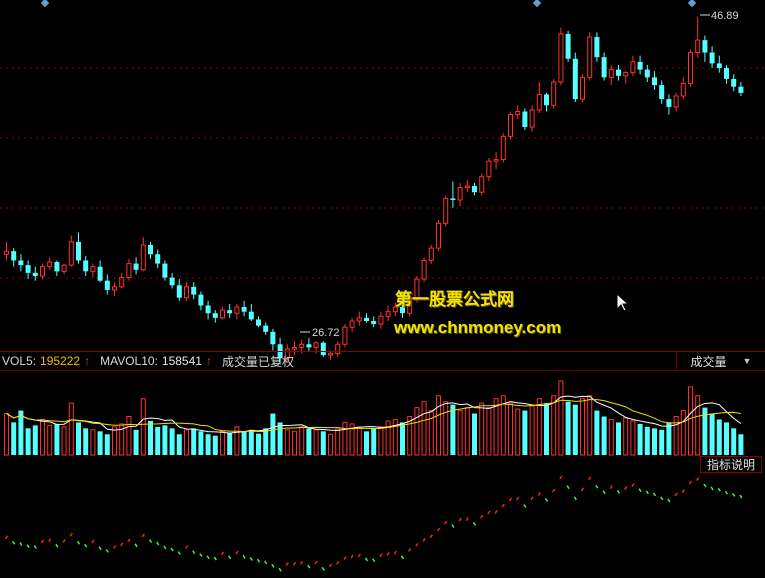  Describe the element at coordinates (87, 361) in the screenshot. I see `vol5-up-arrow-icon: ↑` at that location.